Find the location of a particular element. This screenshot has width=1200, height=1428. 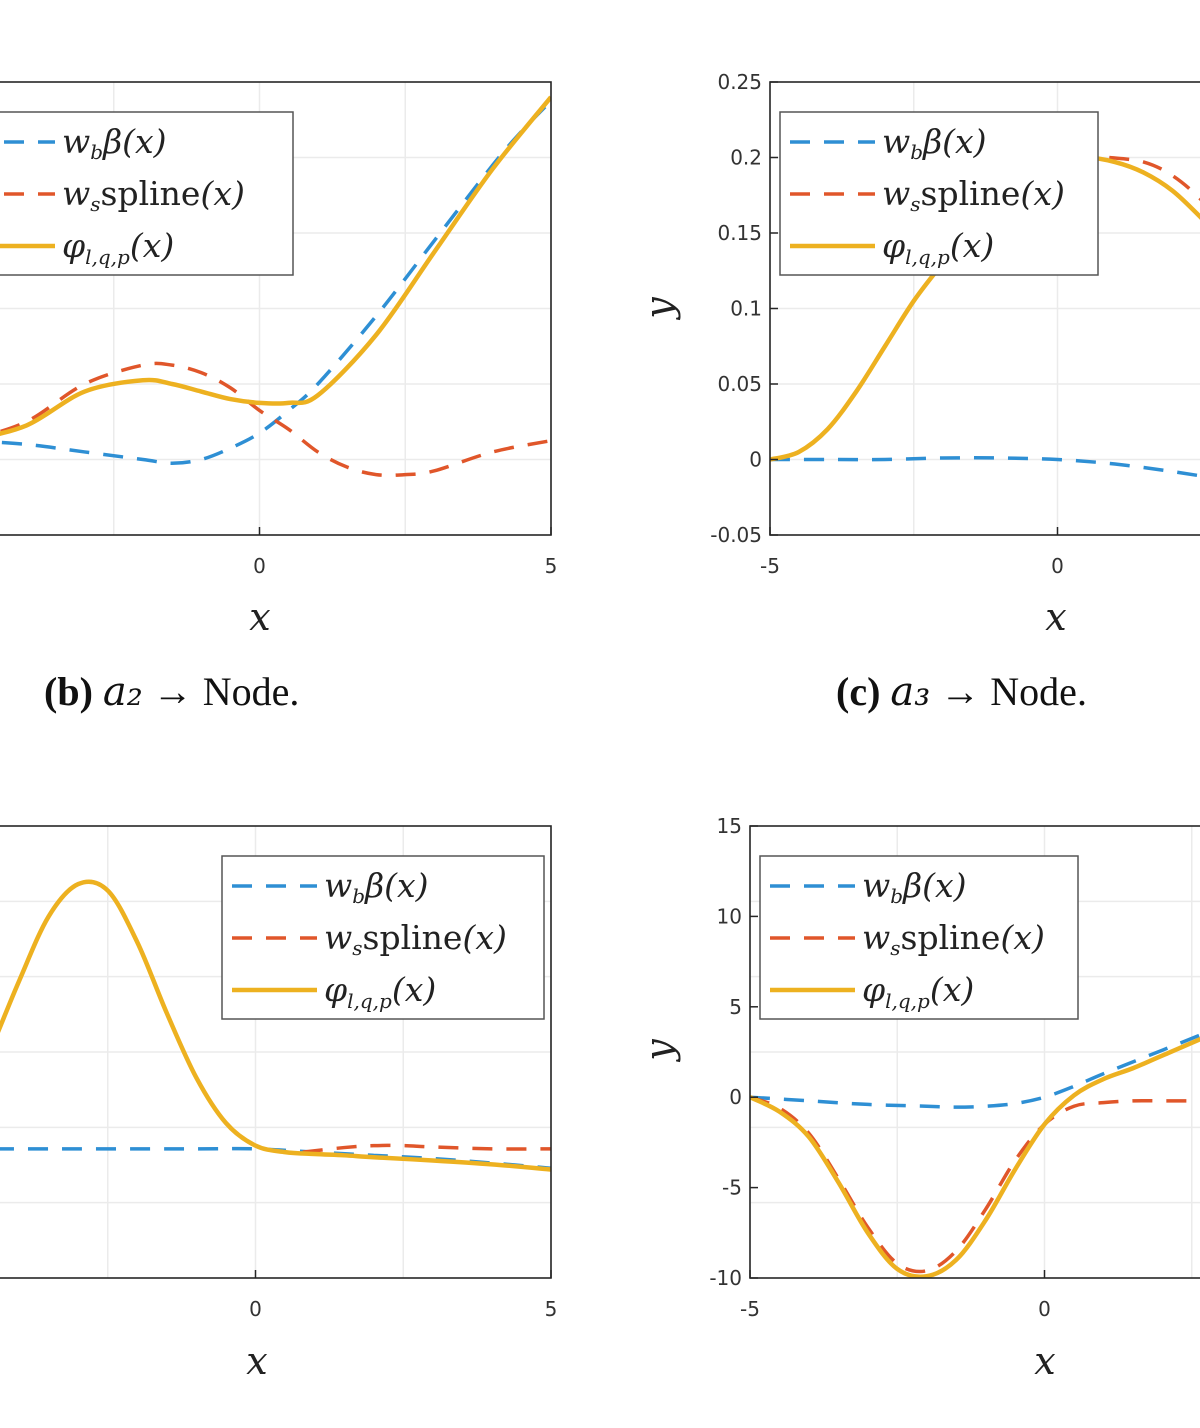

y-tick-label: 0.15 is located at coordinates (739, 233).